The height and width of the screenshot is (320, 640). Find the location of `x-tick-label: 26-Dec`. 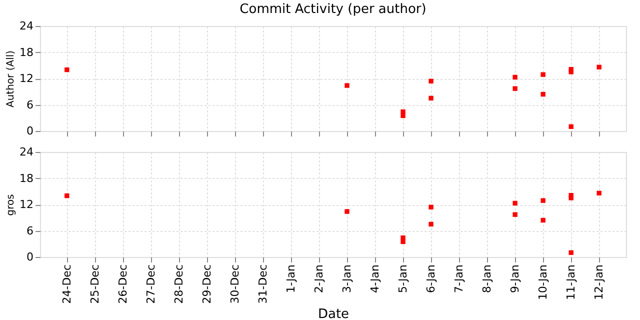

x-tick-label: 26-Dec is located at coordinates (123, 284).